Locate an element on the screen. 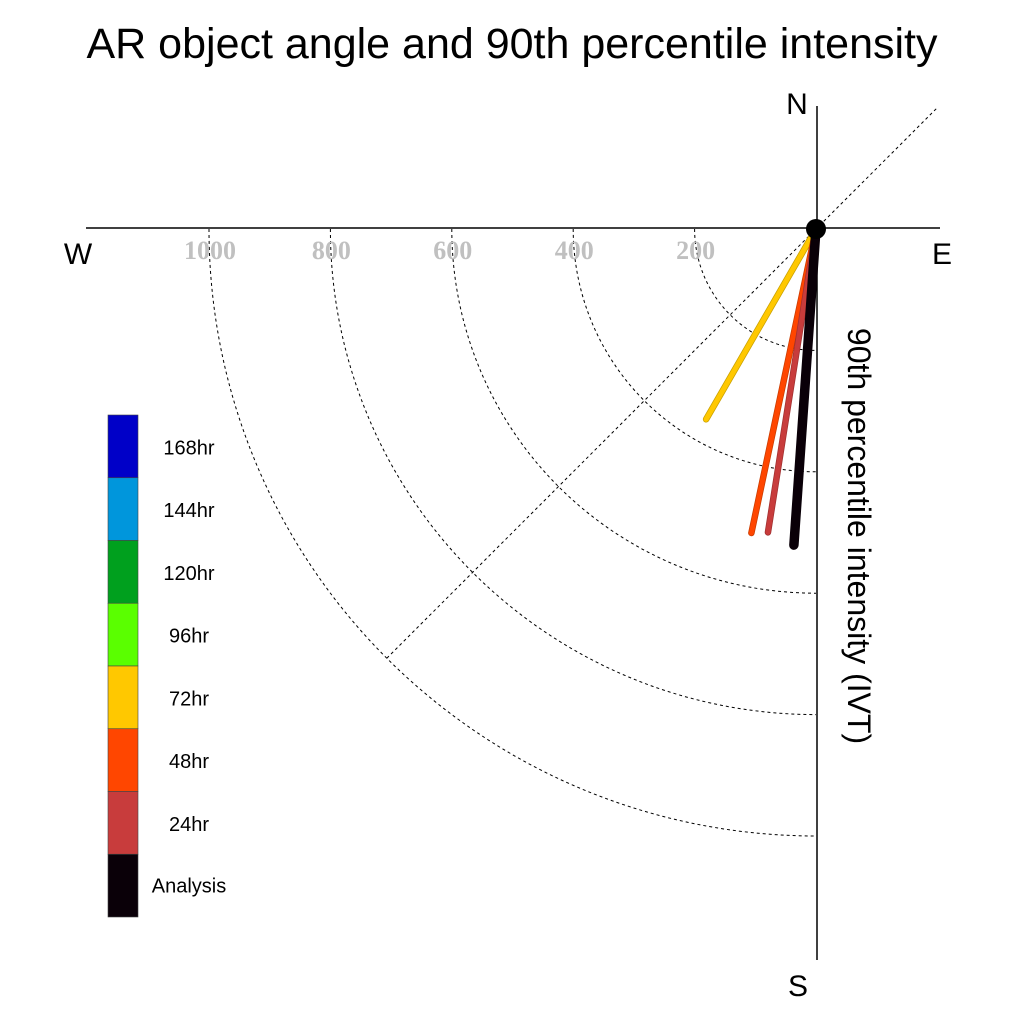 The image size is (1024, 1024). radial-tick-label: 1000 is located at coordinates (210, 250).